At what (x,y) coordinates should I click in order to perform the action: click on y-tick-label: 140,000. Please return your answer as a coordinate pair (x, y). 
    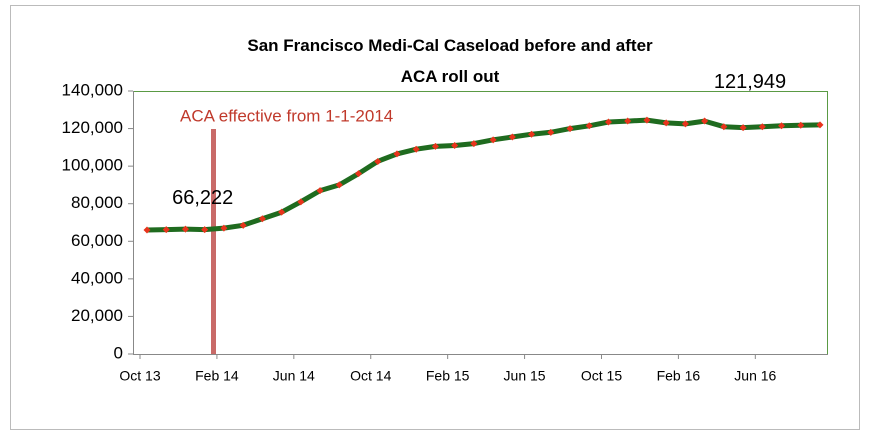
    Looking at the image, I should click on (92, 89).